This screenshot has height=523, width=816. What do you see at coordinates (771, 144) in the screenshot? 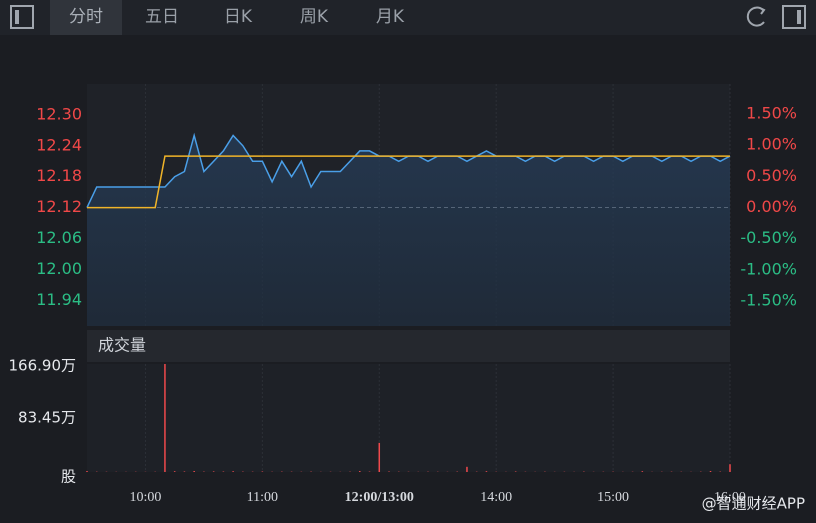
I see `y2-tick-label: 1.00%` at bounding box center [771, 144].